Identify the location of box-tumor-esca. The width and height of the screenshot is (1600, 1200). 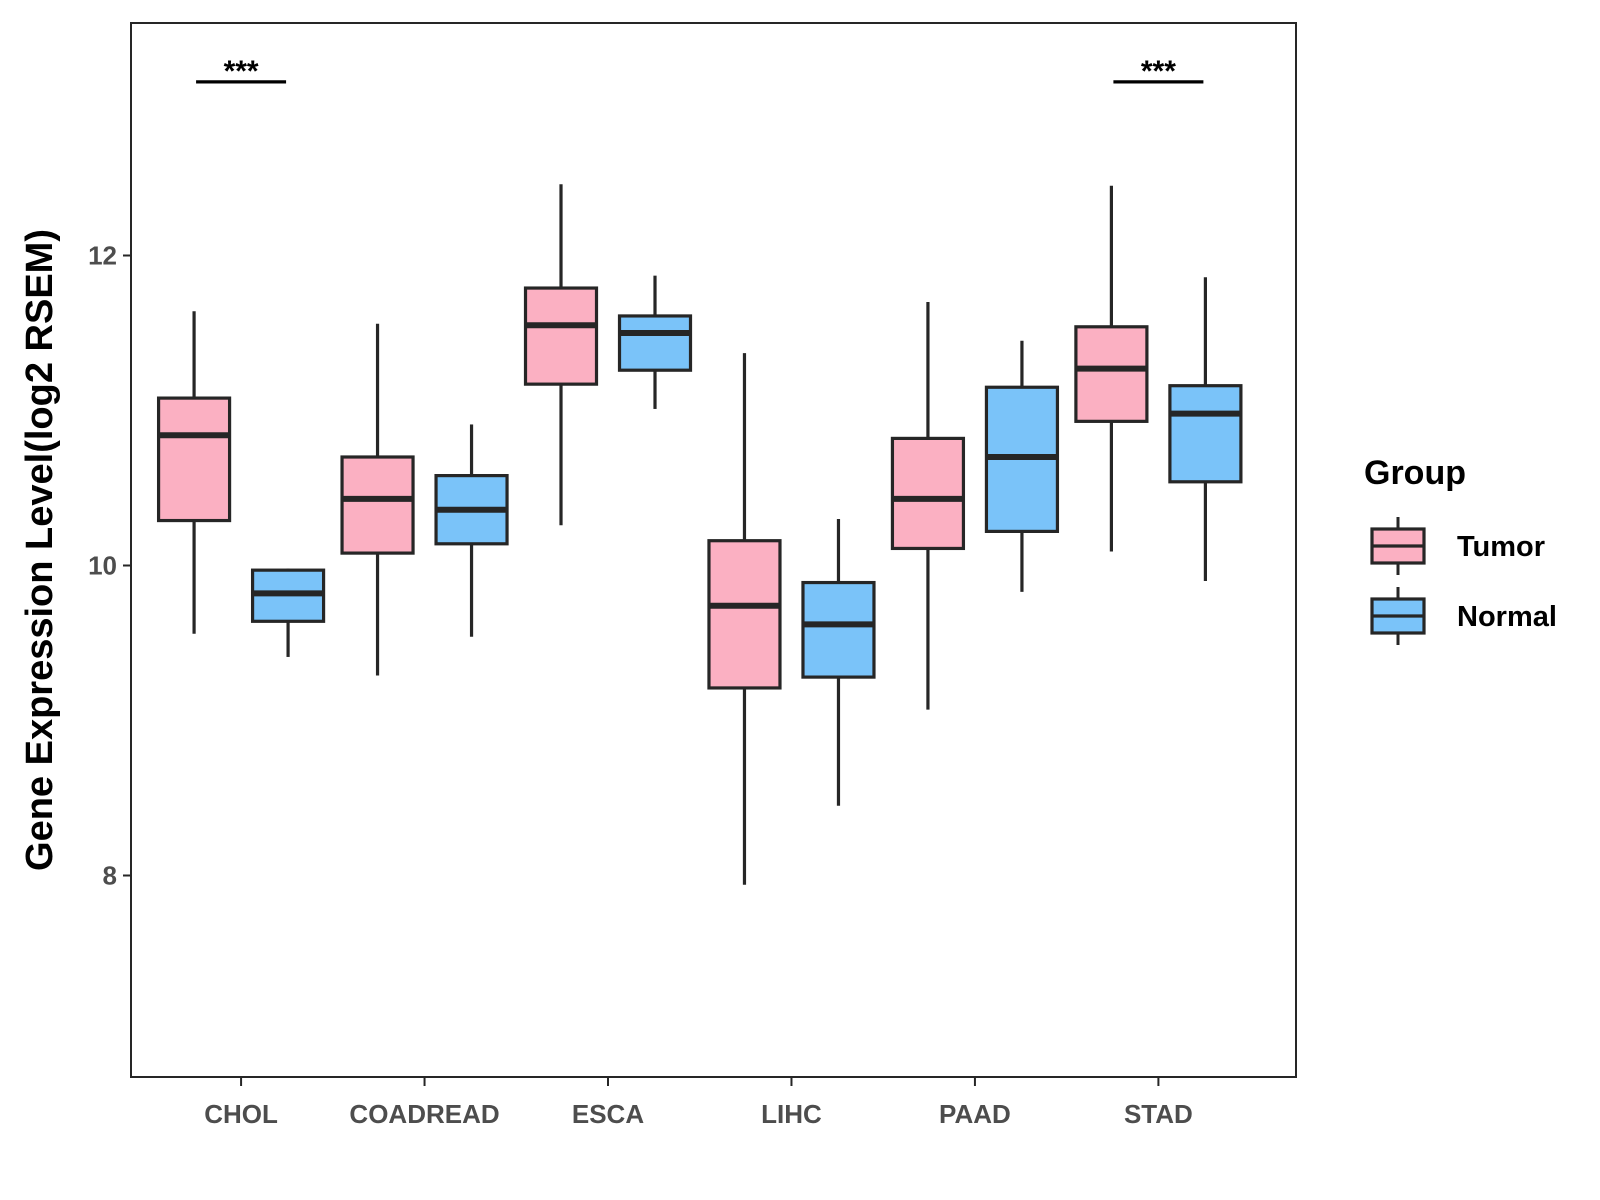
(561, 355).